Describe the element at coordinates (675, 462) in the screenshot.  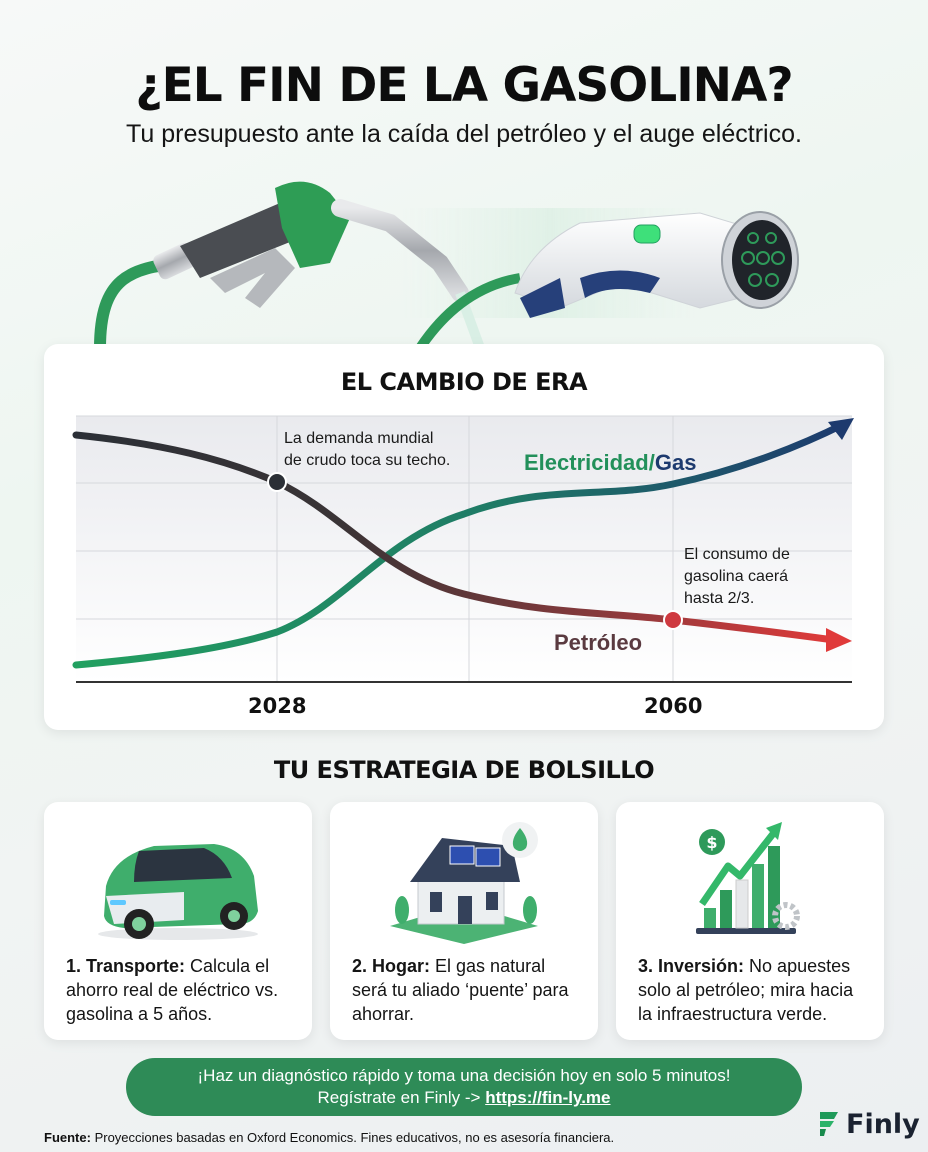
I see `legend-gas: Gas` at that location.